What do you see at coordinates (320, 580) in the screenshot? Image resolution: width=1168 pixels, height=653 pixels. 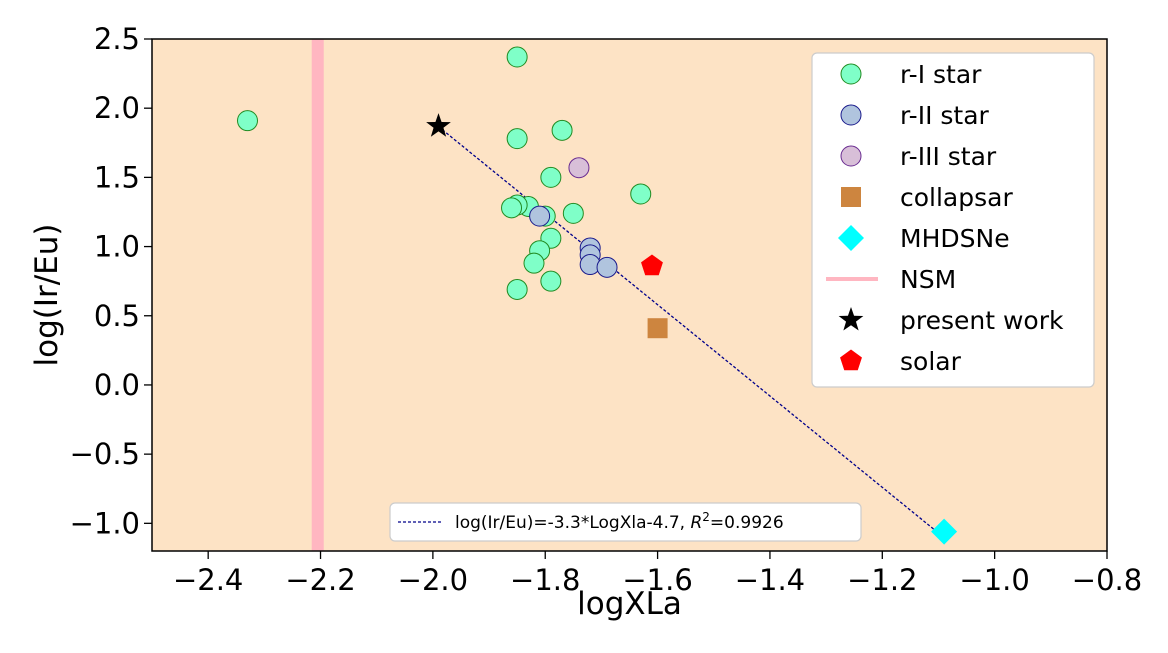 I see `x-tick-label: −2.2` at bounding box center [320, 580].